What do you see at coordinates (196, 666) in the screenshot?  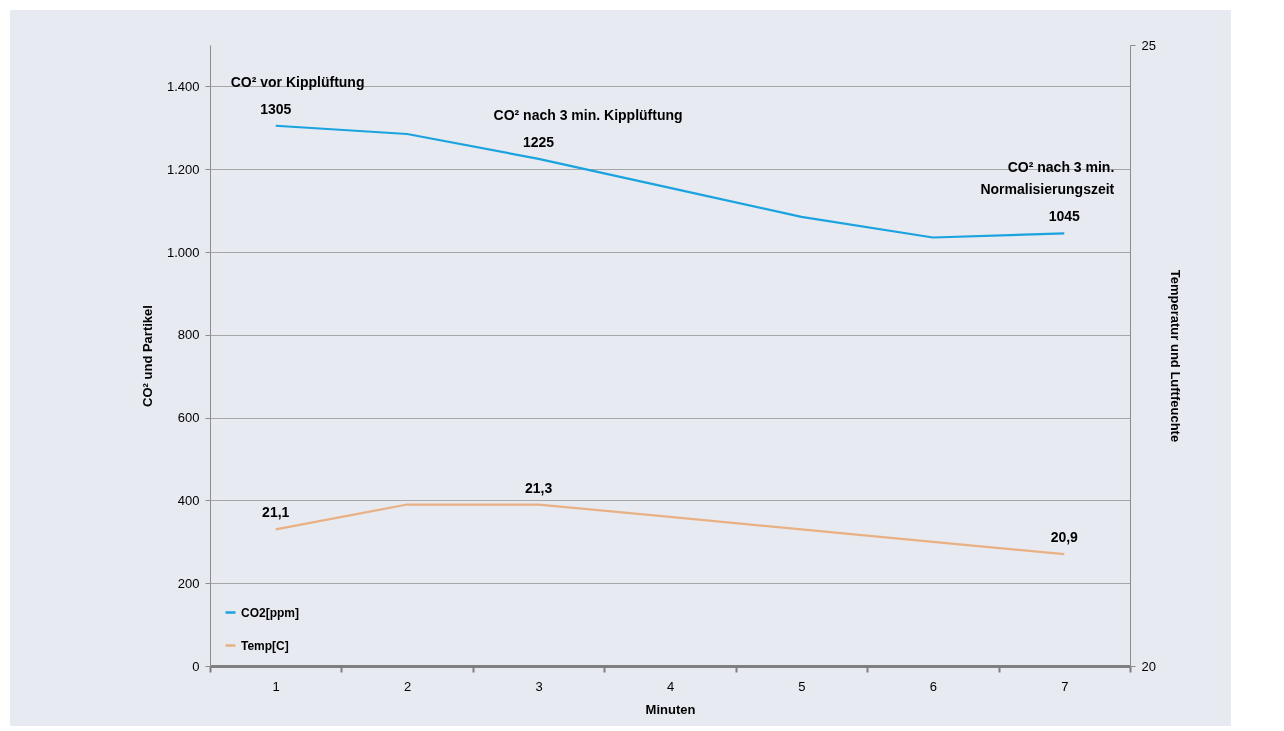 I see `y-tick-label: 0` at bounding box center [196, 666].